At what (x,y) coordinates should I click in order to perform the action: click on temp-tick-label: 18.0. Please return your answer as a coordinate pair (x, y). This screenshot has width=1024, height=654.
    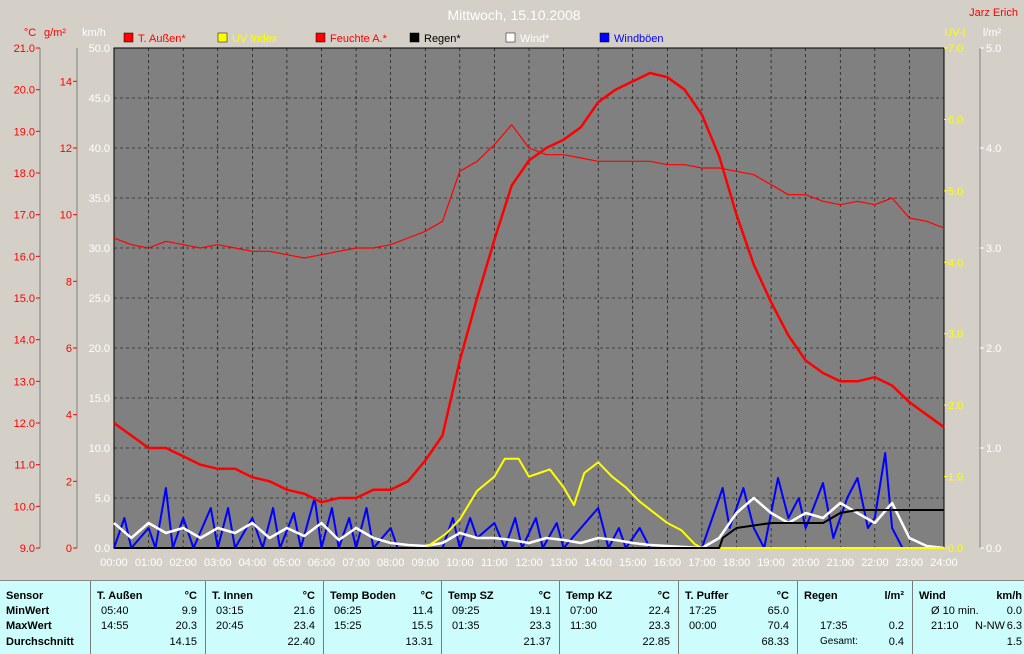
    Looking at the image, I should click on (24, 174).